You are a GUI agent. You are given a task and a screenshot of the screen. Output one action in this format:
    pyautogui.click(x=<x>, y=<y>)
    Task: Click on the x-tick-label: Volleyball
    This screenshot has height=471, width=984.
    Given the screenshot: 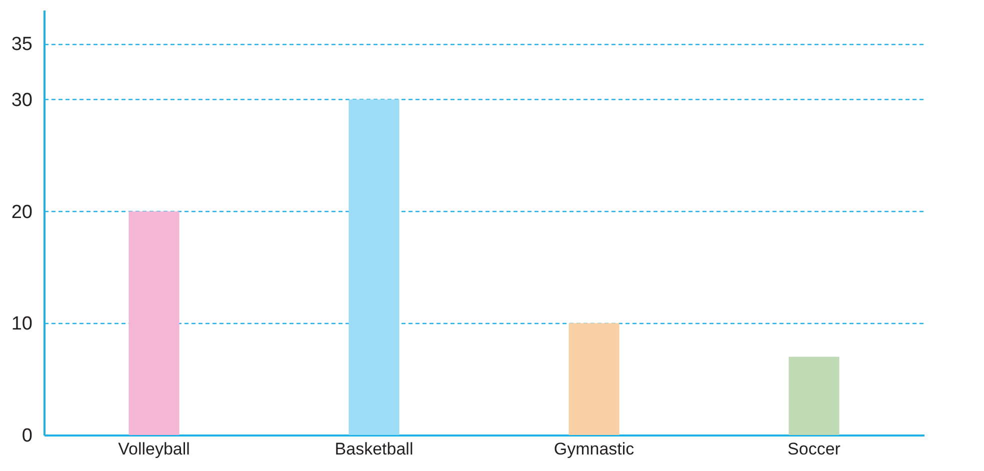 What is the action you would take?
    pyautogui.click(x=154, y=449)
    